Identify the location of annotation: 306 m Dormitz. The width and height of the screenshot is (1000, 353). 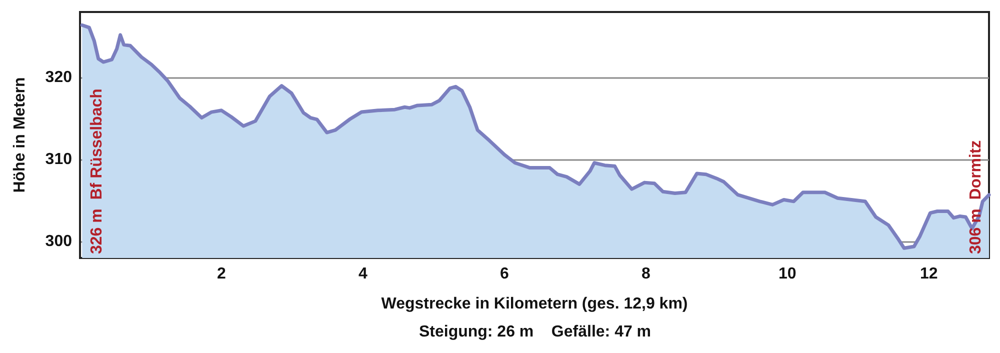
(976, 197).